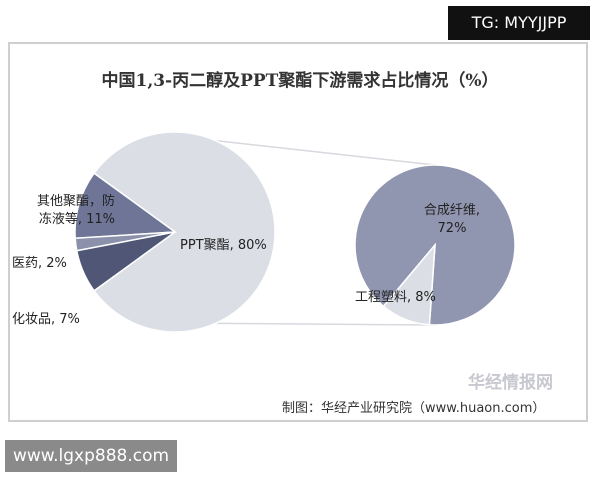 This screenshot has height=480, width=600. What do you see at coordinates (39, 263) in the screenshot?
I see `data-label: 医药, 2%` at bounding box center [39, 263].